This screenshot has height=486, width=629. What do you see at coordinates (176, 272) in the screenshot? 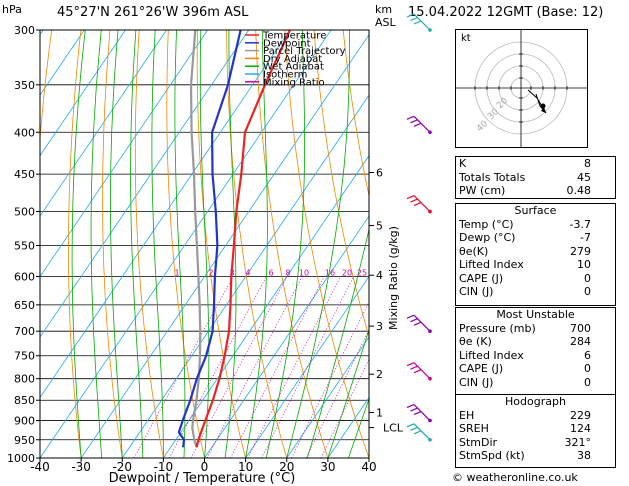
I see `mixing-ratio-label: 1` at bounding box center [176, 272].